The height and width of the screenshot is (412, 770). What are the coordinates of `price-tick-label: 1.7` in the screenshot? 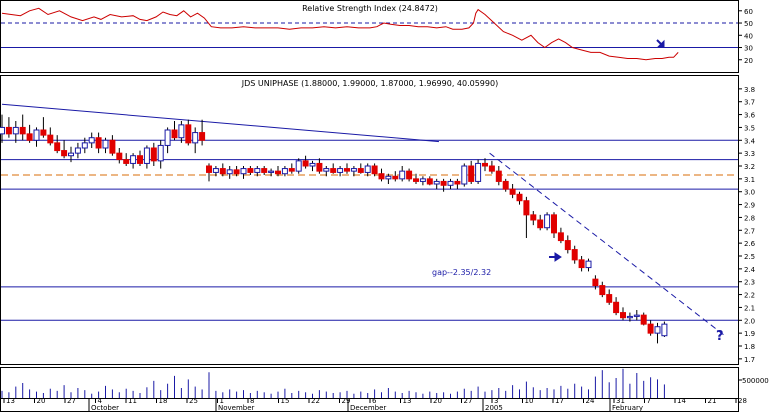 It's located at (749, 360).